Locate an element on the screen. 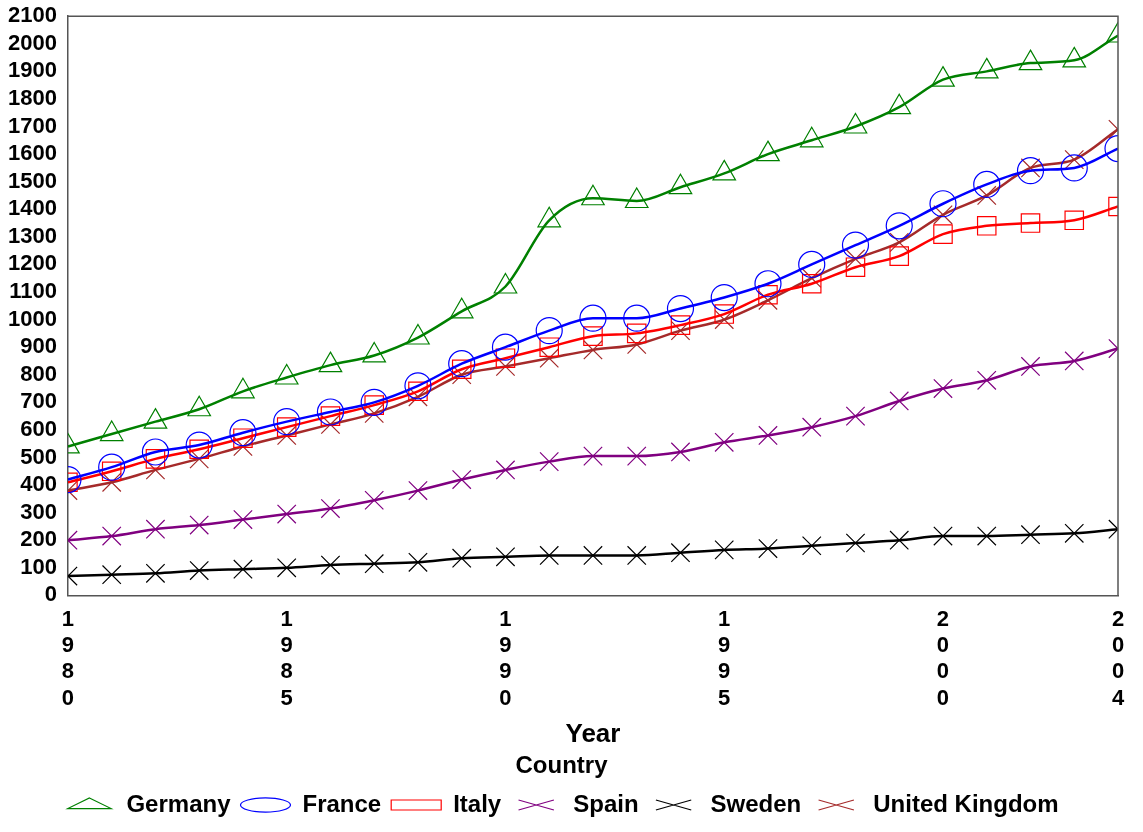 This screenshot has width=1143, height=832. y-tick-label: 700 is located at coordinates (38, 401).